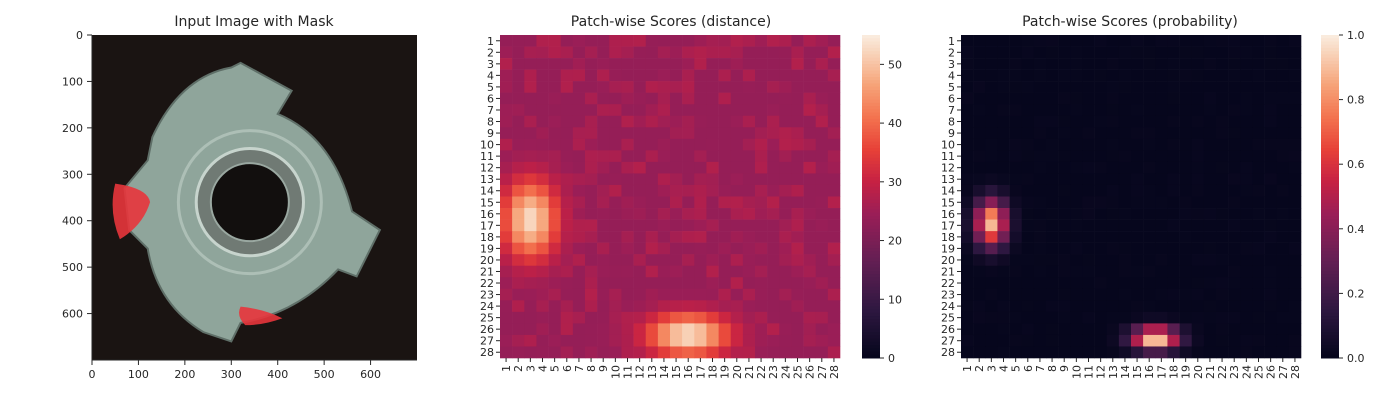 The height and width of the screenshot is (400, 1400). Describe the element at coordinates (761, 372) in the screenshot. I see `heatmap-x-tick-label: 22` at that location.